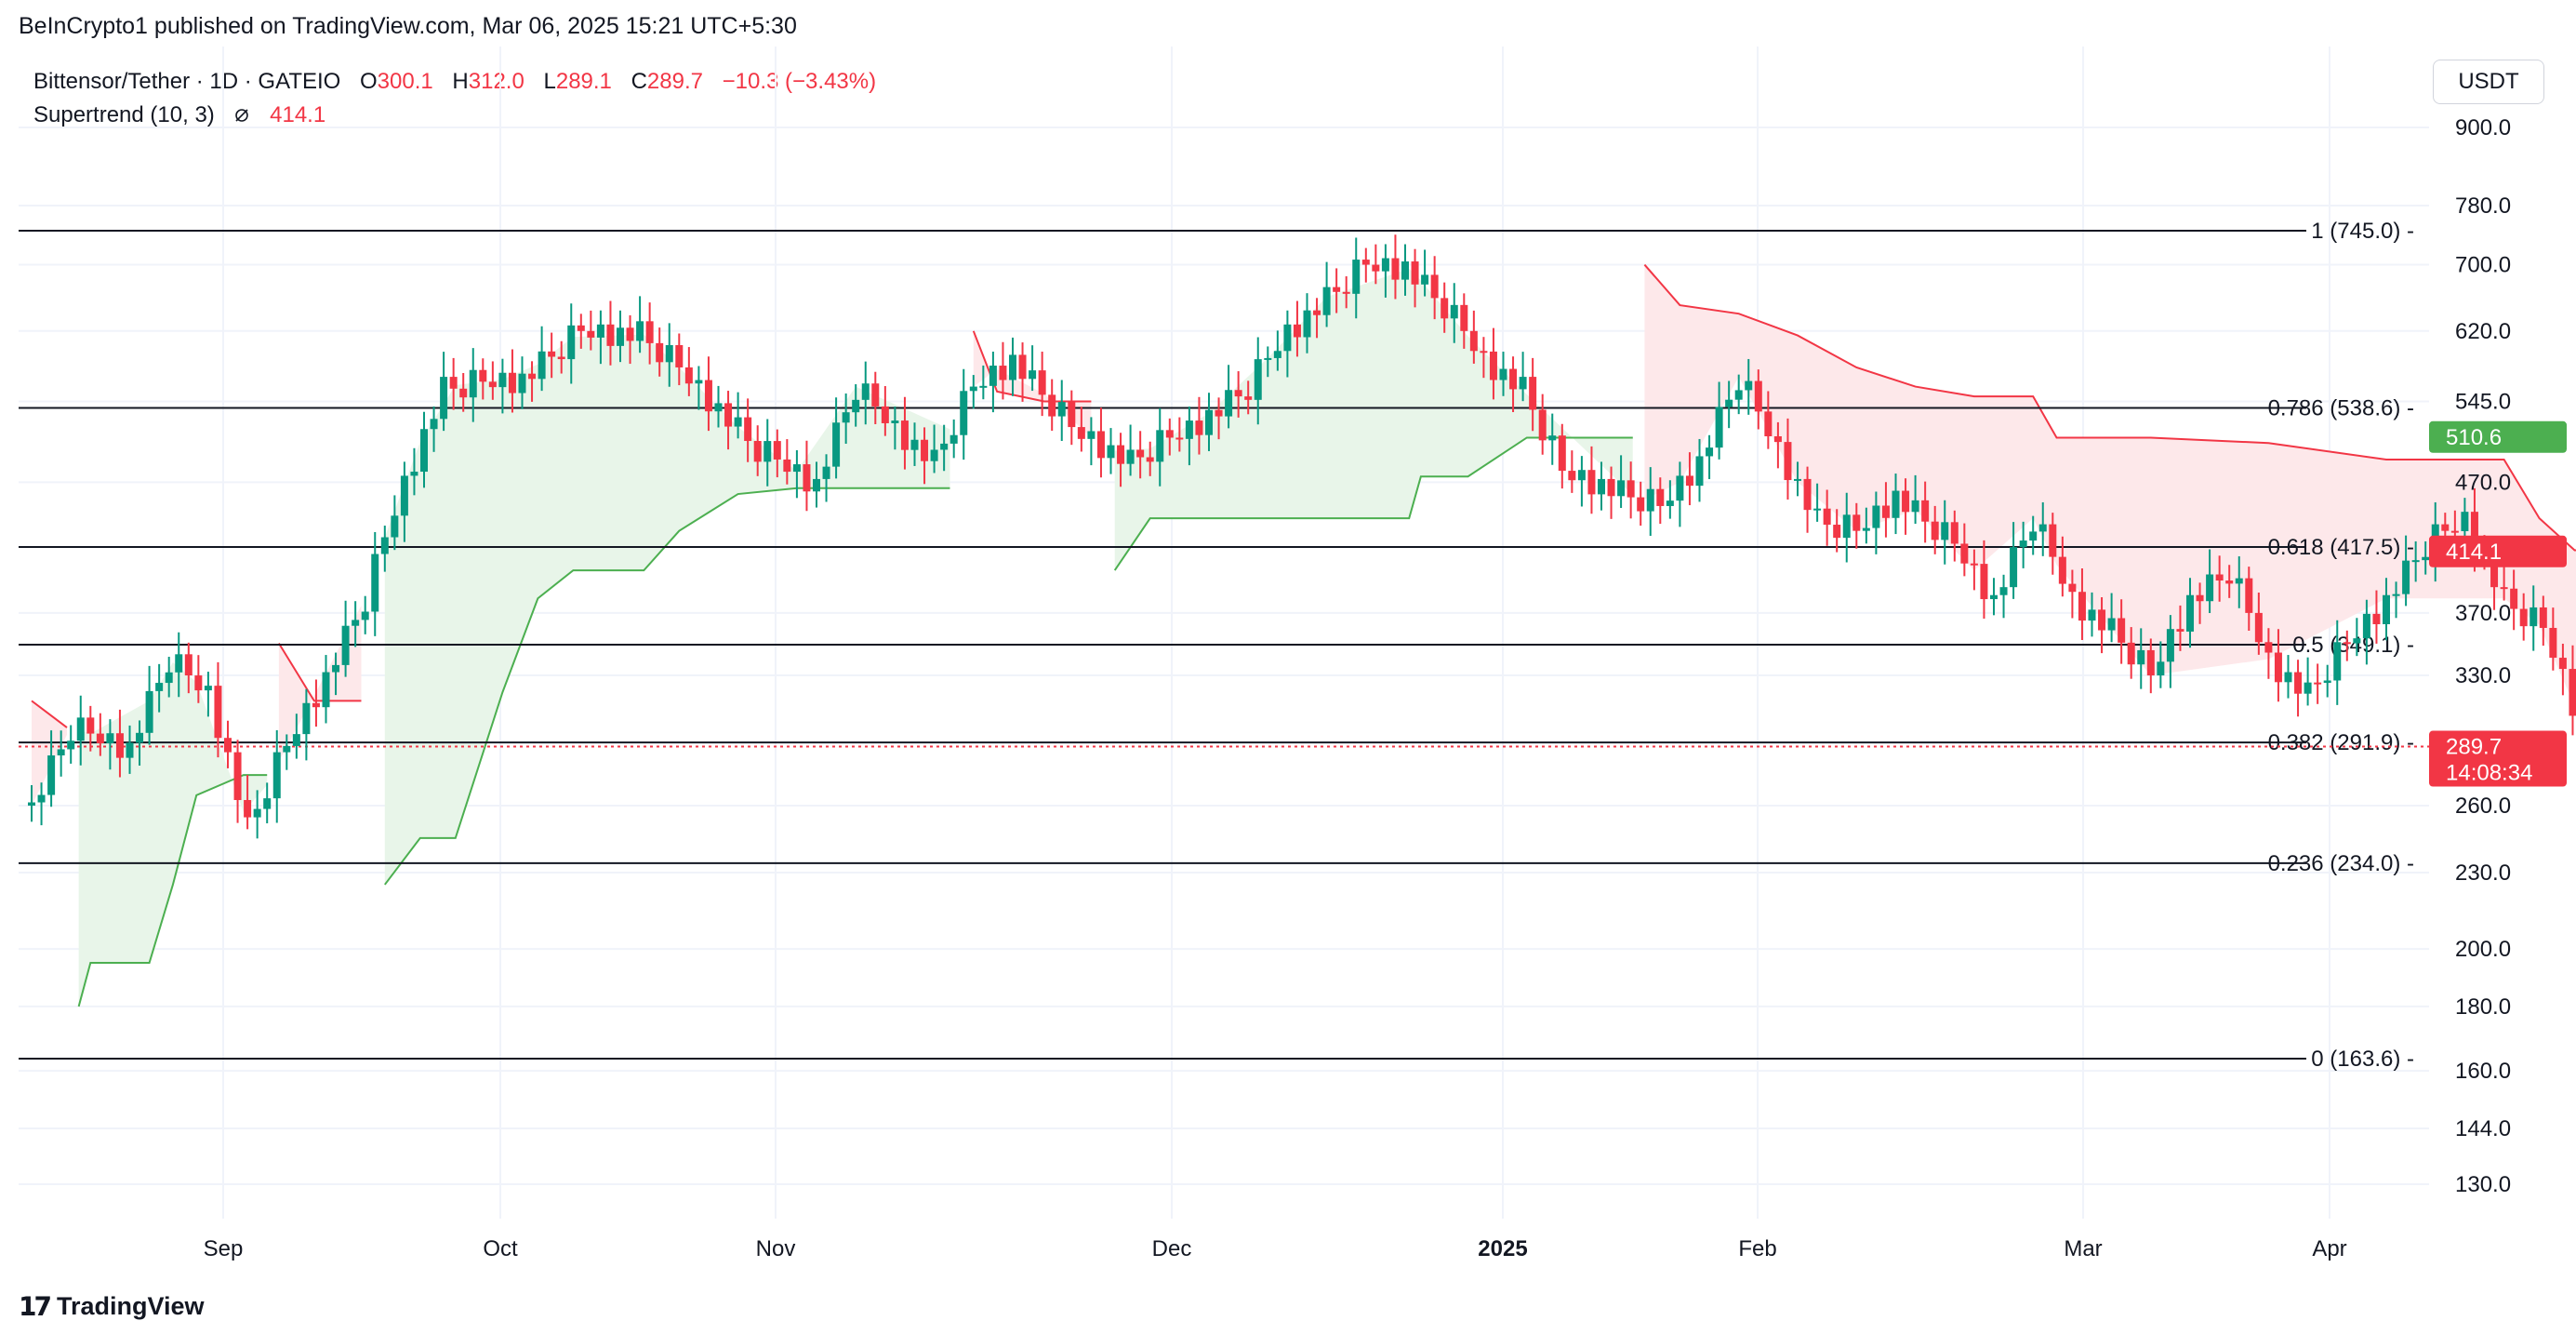 The width and height of the screenshot is (2576, 1334). I want to click on symbol-label: Bittensor/Tether · 1D · GATEIO, so click(187, 82).